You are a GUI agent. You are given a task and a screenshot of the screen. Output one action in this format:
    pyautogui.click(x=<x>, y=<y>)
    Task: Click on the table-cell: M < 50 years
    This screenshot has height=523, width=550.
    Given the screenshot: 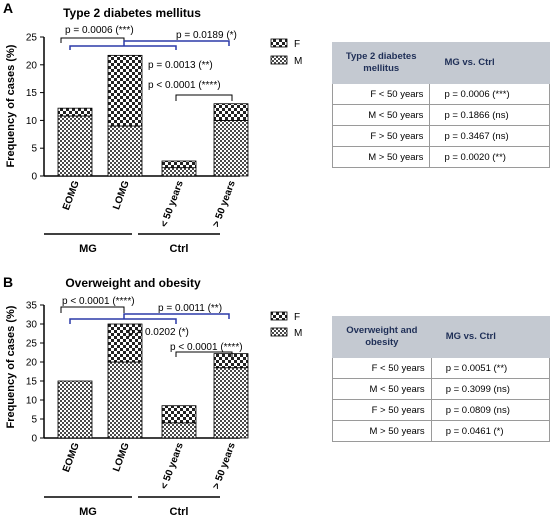 What is the action you would take?
    pyautogui.click(x=382, y=389)
    